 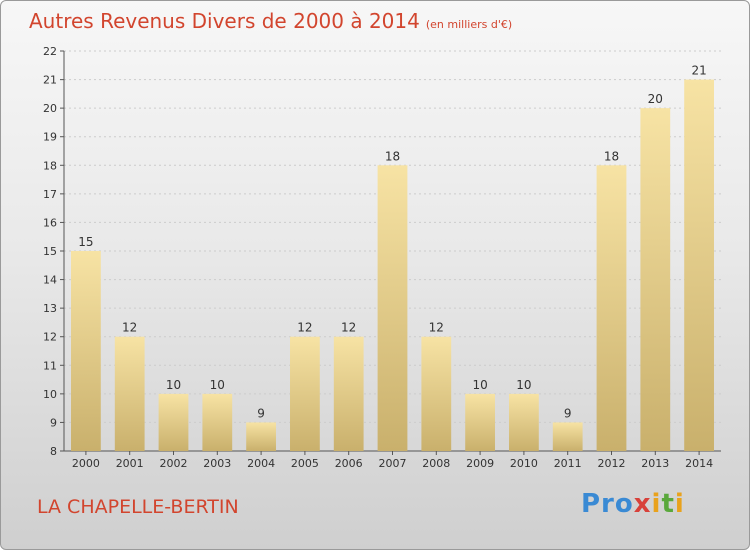 I want to click on bar-2010, so click(x=524, y=422).